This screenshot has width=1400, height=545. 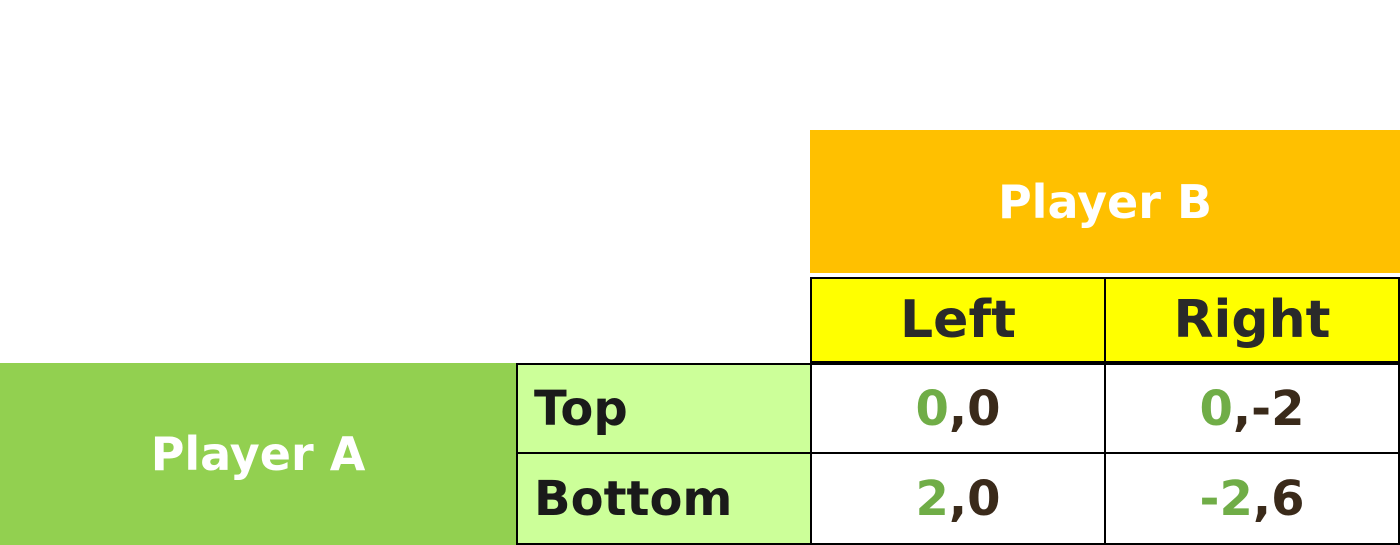 What do you see at coordinates (932, 498) in the screenshot?
I see `player-a-payoff: 2` at bounding box center [932, 498].